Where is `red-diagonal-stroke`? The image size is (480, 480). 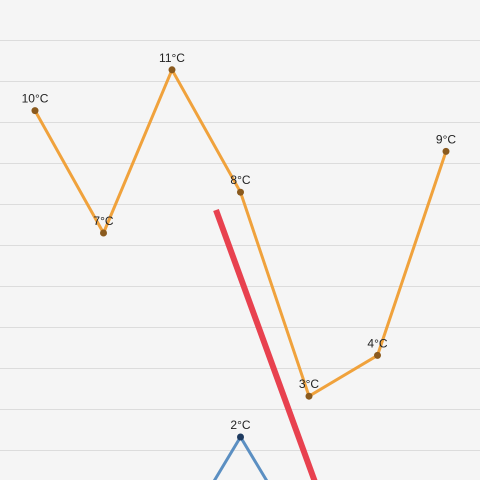 red-diagonal-stroke is located at coordinates (265, 344).